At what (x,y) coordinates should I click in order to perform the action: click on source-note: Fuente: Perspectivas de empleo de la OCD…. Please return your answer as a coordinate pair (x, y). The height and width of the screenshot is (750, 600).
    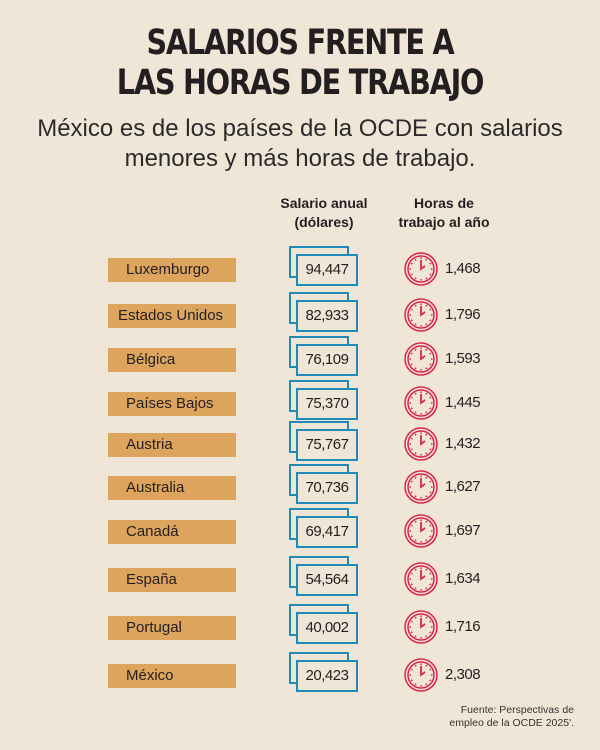
    Looking at the image, I should click on (511, 717).